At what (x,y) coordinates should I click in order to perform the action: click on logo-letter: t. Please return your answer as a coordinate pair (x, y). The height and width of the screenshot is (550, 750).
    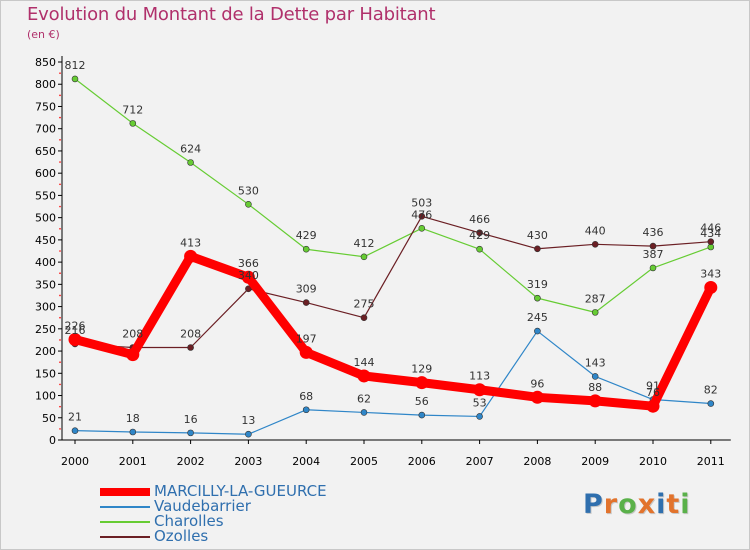
    Looking at the image, I should click on (673, 504).